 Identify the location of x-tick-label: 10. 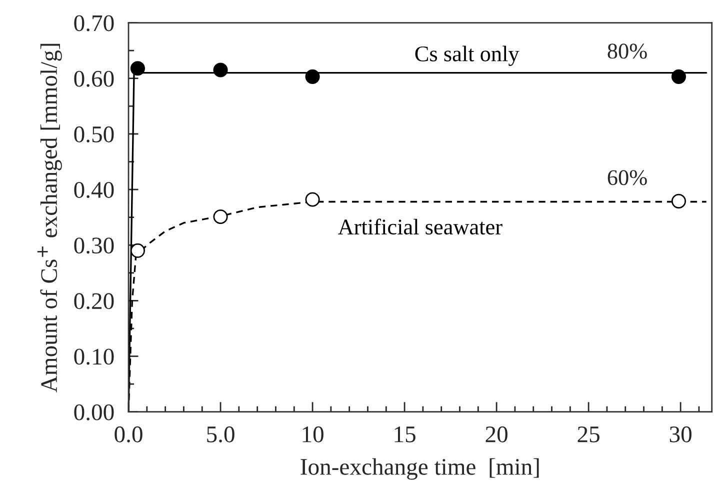
(313, 434).